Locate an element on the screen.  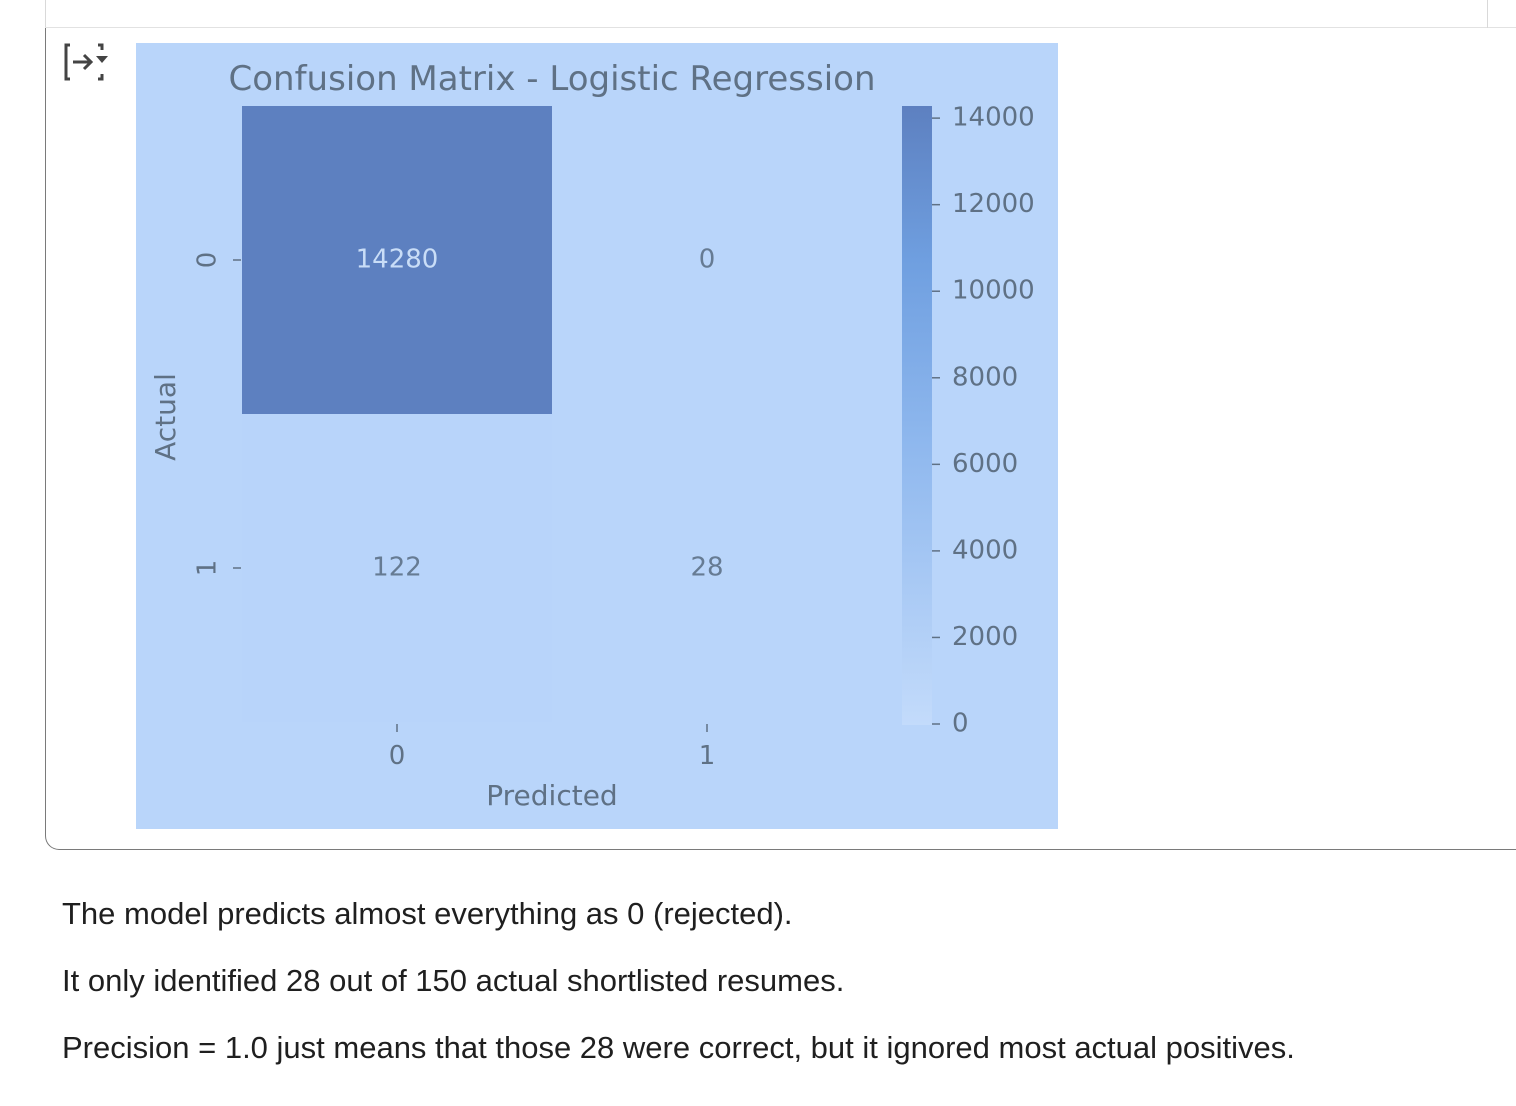
colorbar-tick-label-12000: 12000 is located at coordinates (993, 204).